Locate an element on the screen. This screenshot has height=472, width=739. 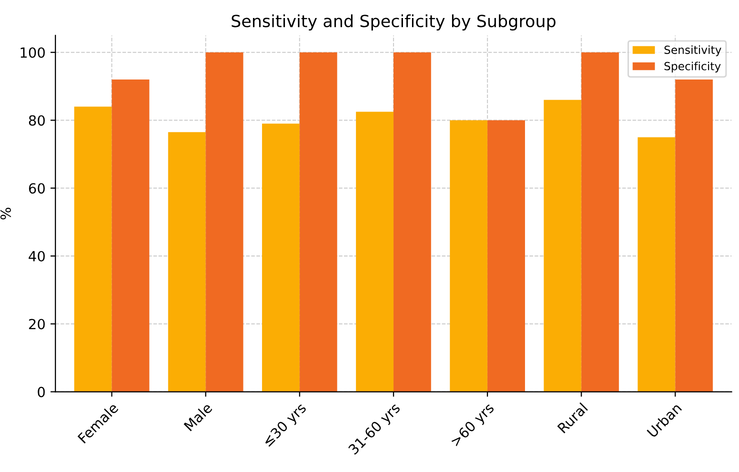
y-tick-label: 60 is located at coordinates (37, 188).